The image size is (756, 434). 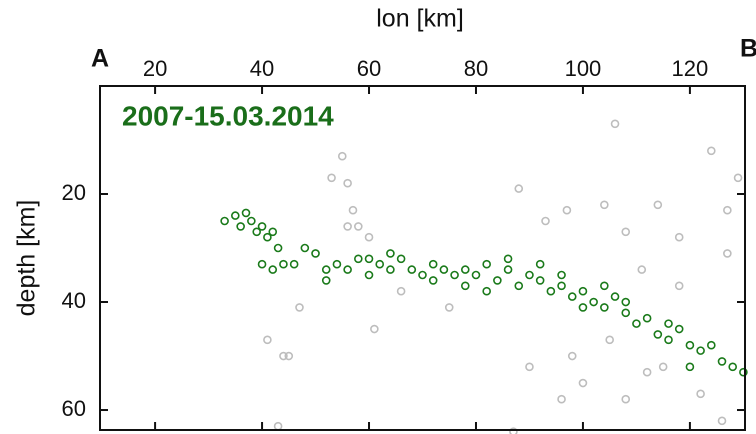 What do you see at coordinates (748, 49) in the screenshot?
I see `section-end-label: B` at bounding box center [748, 49].